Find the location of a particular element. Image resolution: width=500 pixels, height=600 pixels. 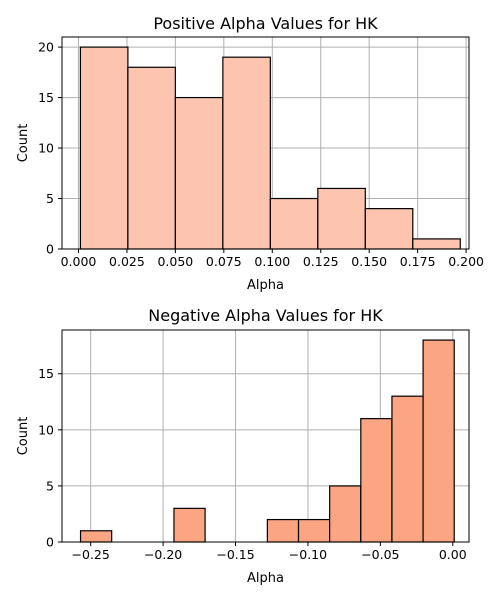

x-tick-label: 0.075 is located at coordinates (224, 261).